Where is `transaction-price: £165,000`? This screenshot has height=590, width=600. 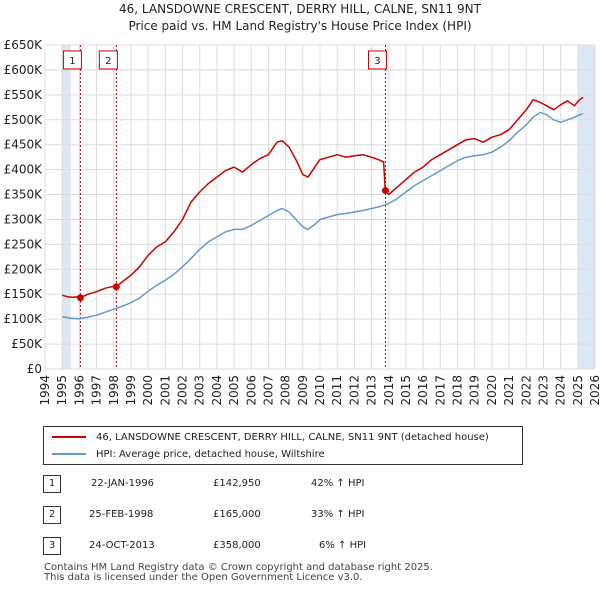 transaction-price: £165,000 is located at coordinates (237, 514).